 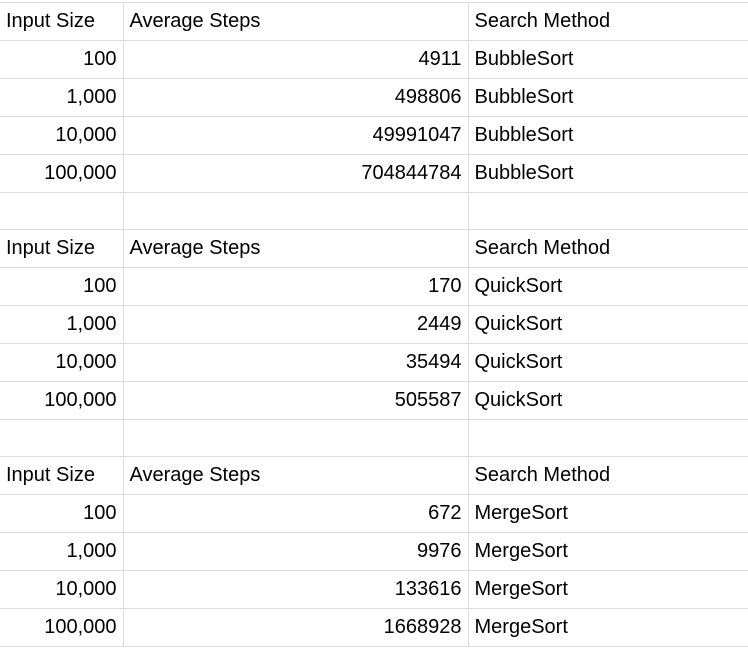 I want to click on cell-average-steps: 170, so click(x=296, y=286).